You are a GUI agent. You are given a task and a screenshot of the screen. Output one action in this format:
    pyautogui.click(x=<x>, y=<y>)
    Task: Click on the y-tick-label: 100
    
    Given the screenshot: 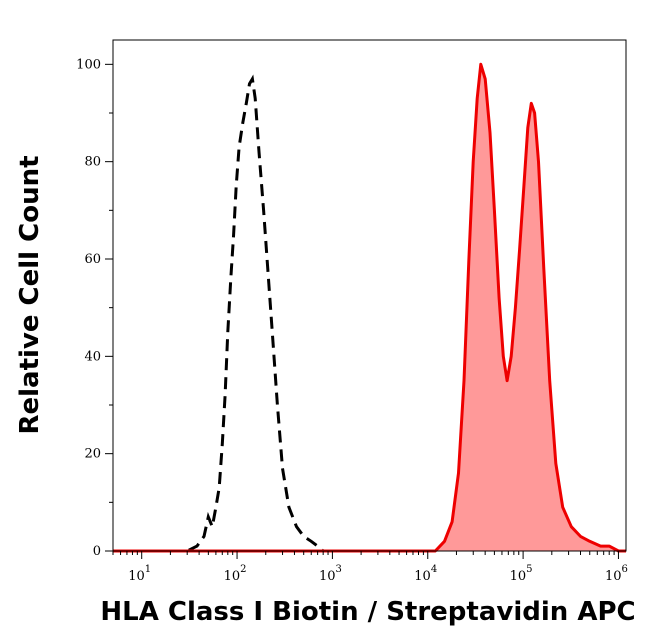 What is the action you would take?
    pyautogui.click(x=88, y=64)
    